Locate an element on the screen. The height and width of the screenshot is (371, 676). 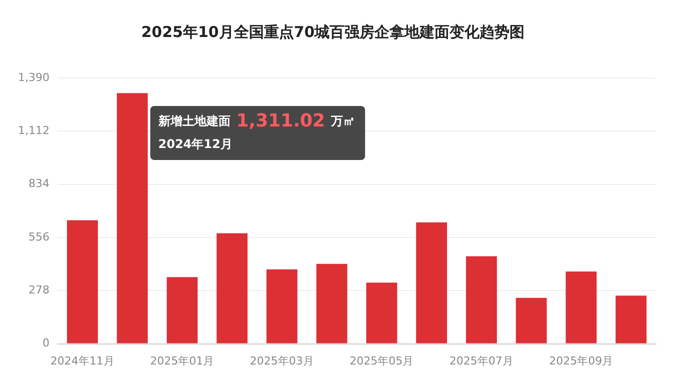
y-tick-label: 0 is located at coordinates (46, 343).